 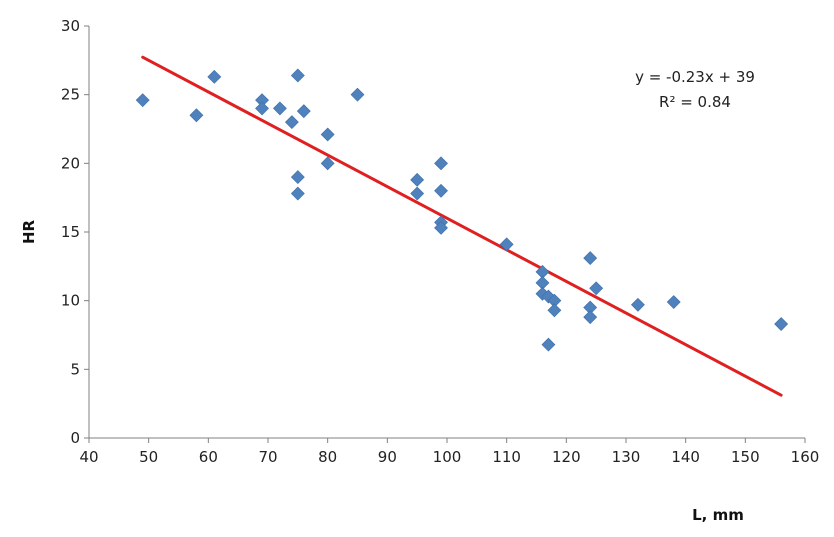 I want to click on x-tick-label: 140, so click(x=685, y=457).